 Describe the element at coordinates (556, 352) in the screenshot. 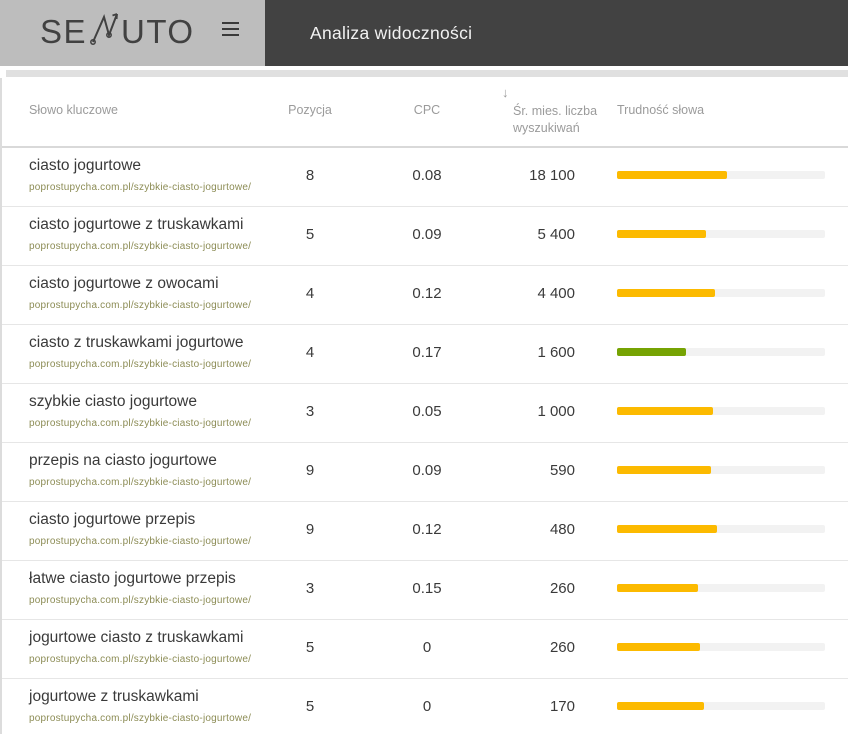

I see `volume-value: 1 600` at that location.